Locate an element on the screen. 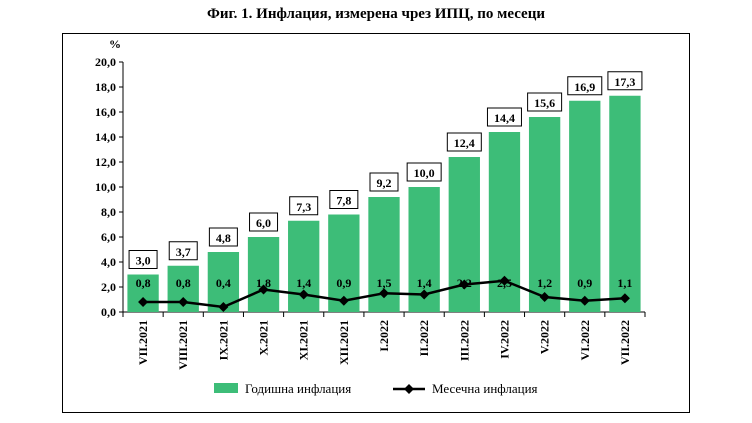  line-value-label: 1,5 is located at coordinates (384, 283).